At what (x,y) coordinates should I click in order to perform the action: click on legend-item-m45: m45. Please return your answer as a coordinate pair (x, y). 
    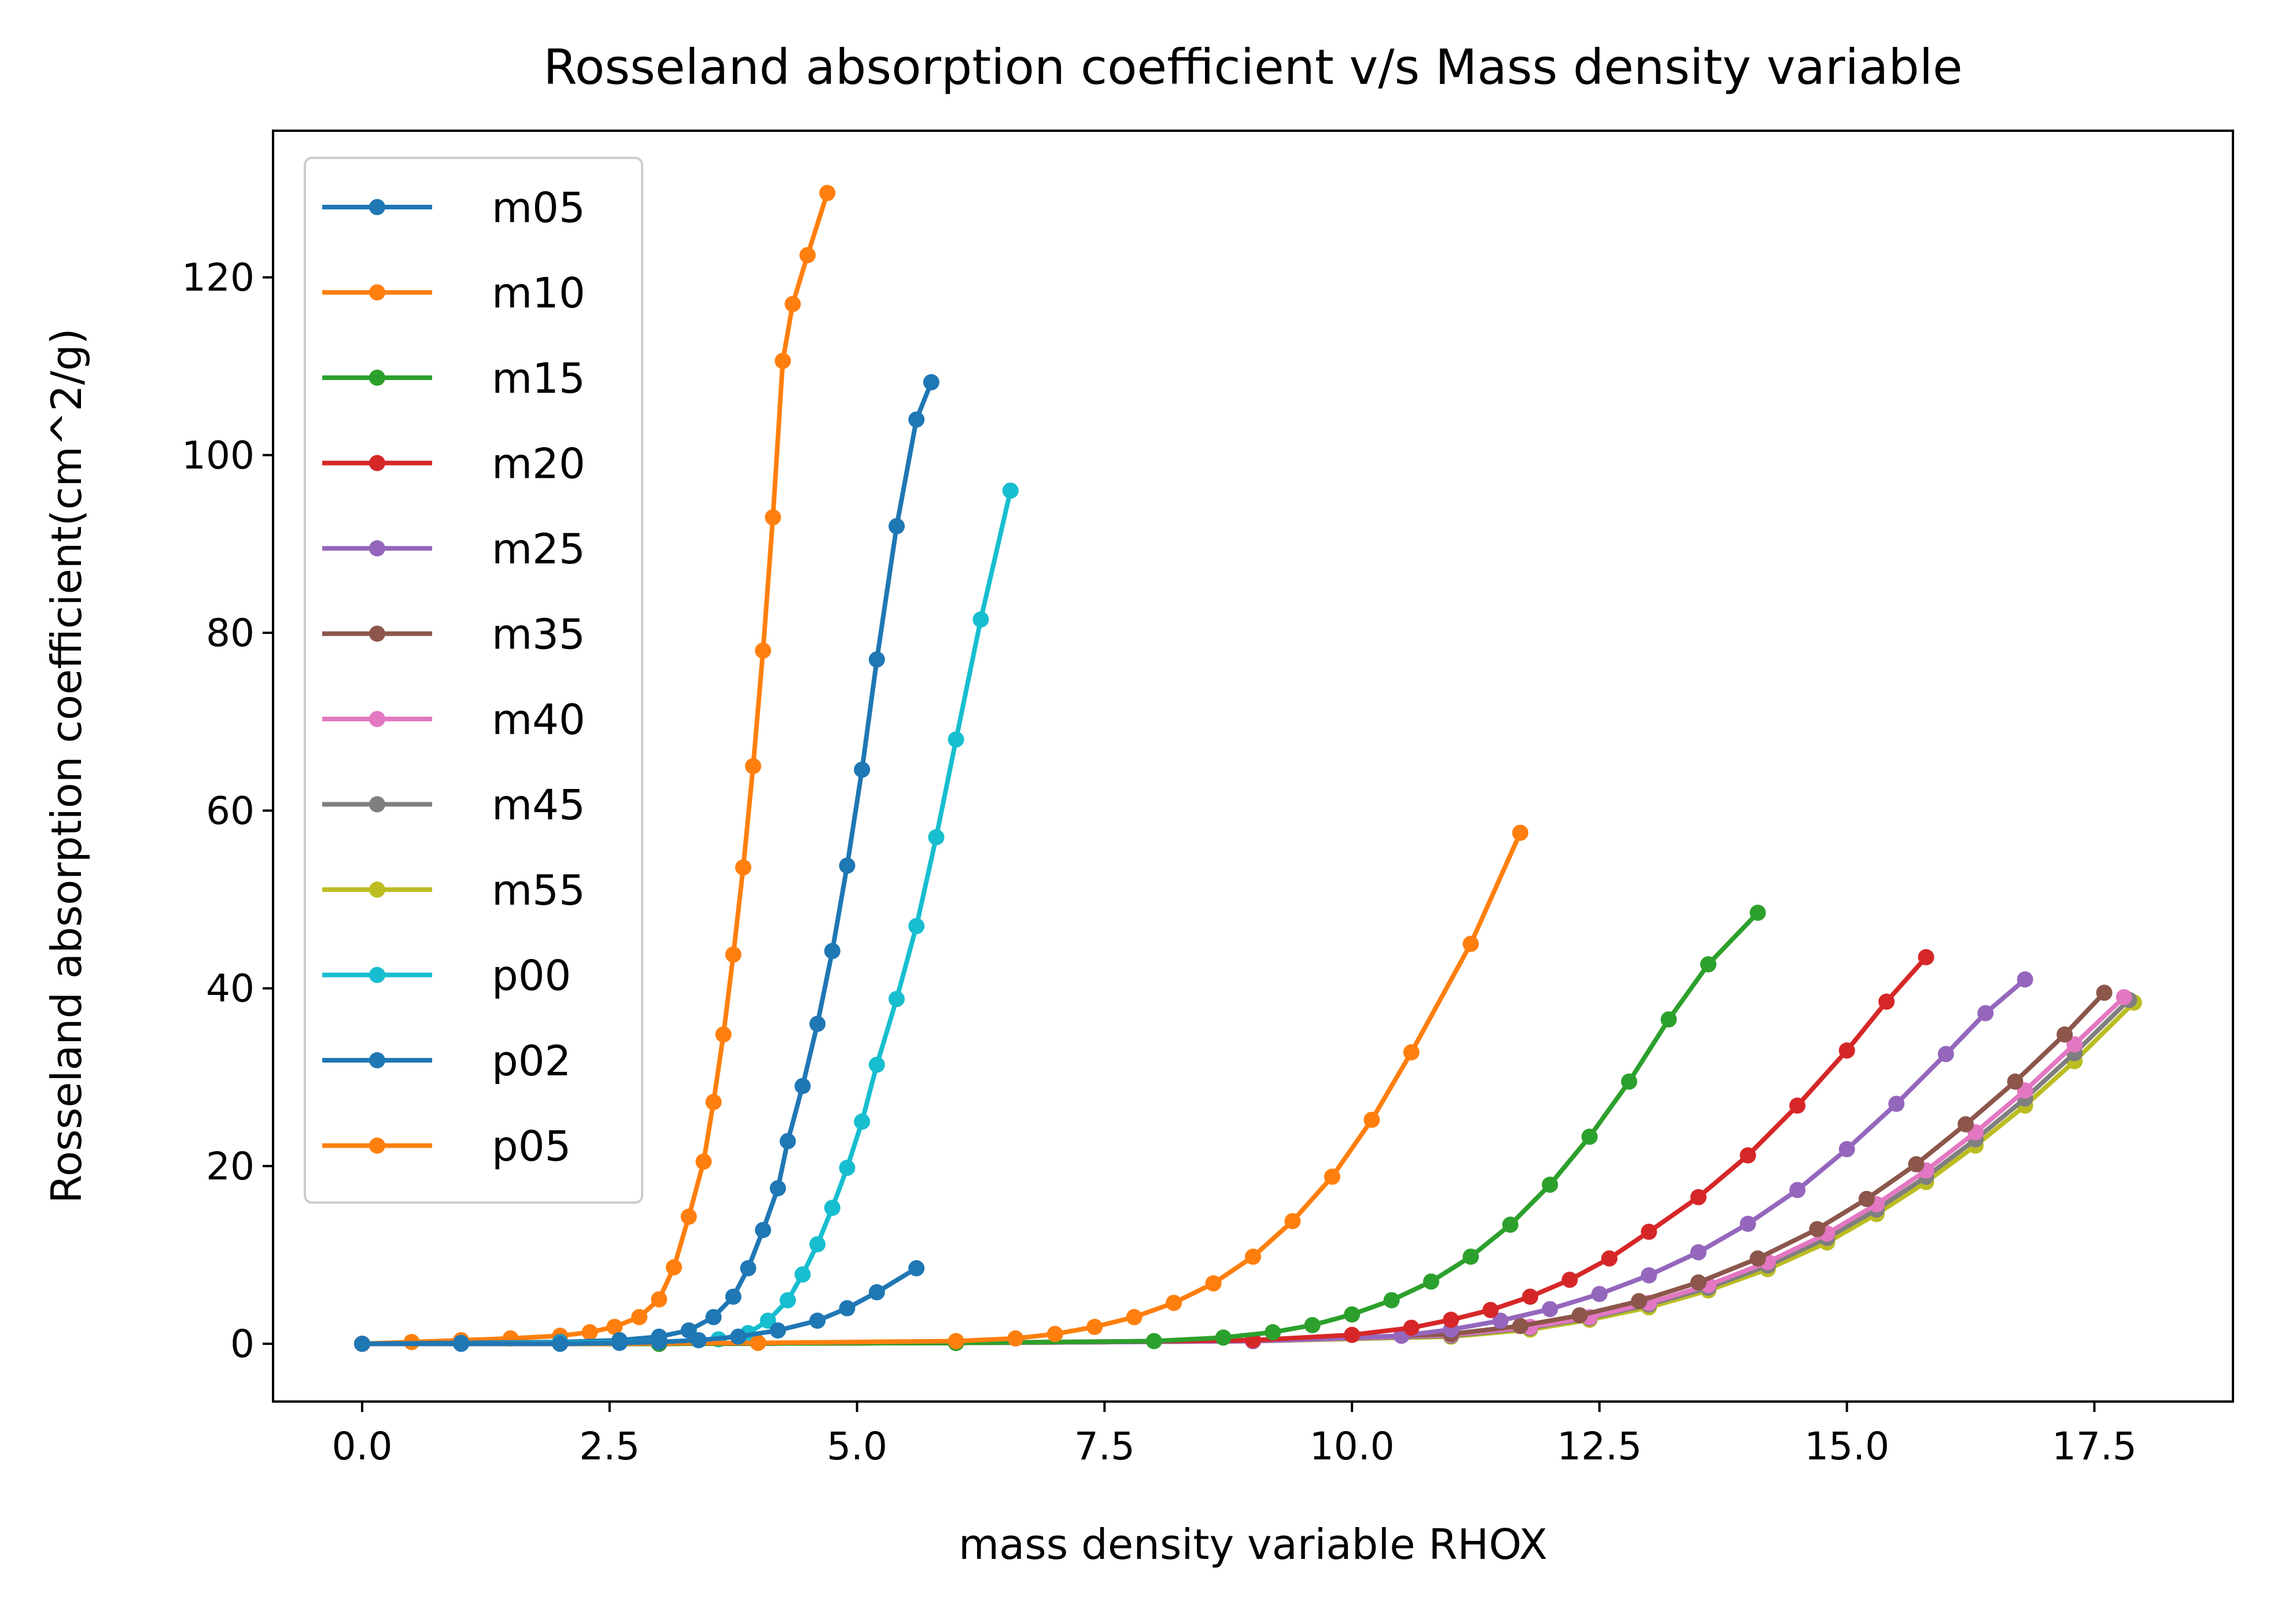
    Looking at the image, I should click on (453, 805).